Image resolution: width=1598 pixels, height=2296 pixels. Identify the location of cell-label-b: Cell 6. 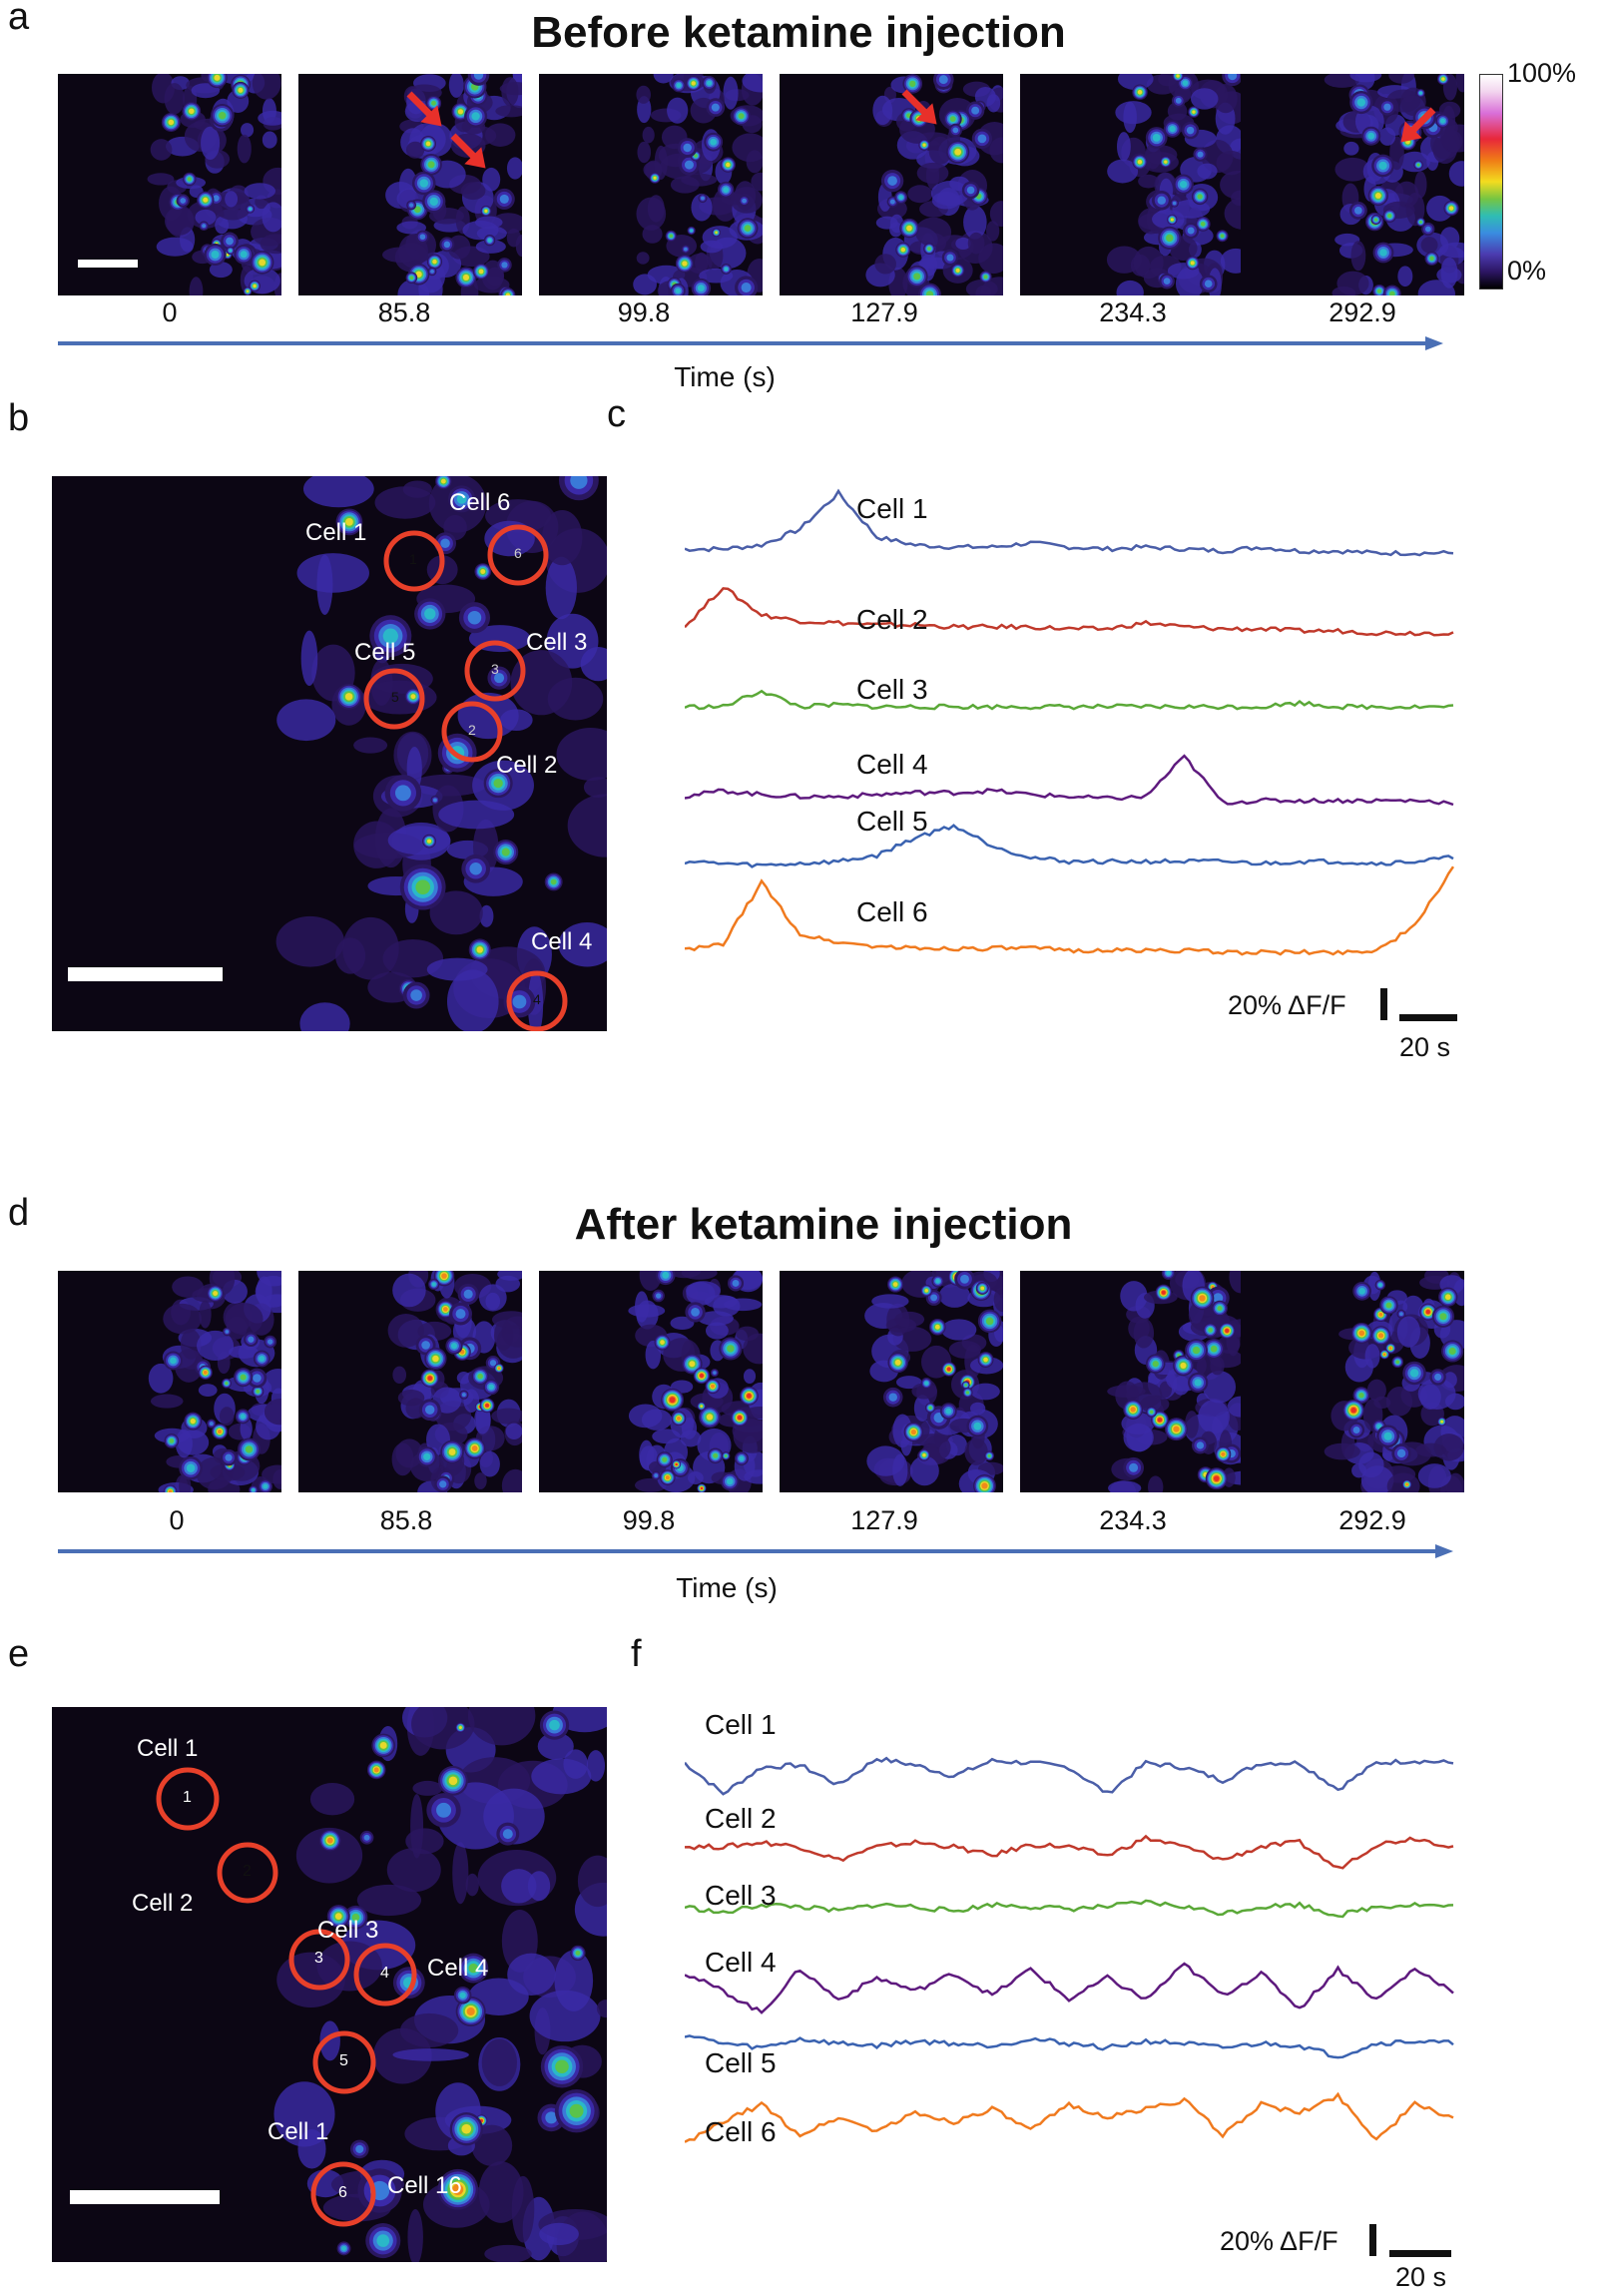
(480, 503).